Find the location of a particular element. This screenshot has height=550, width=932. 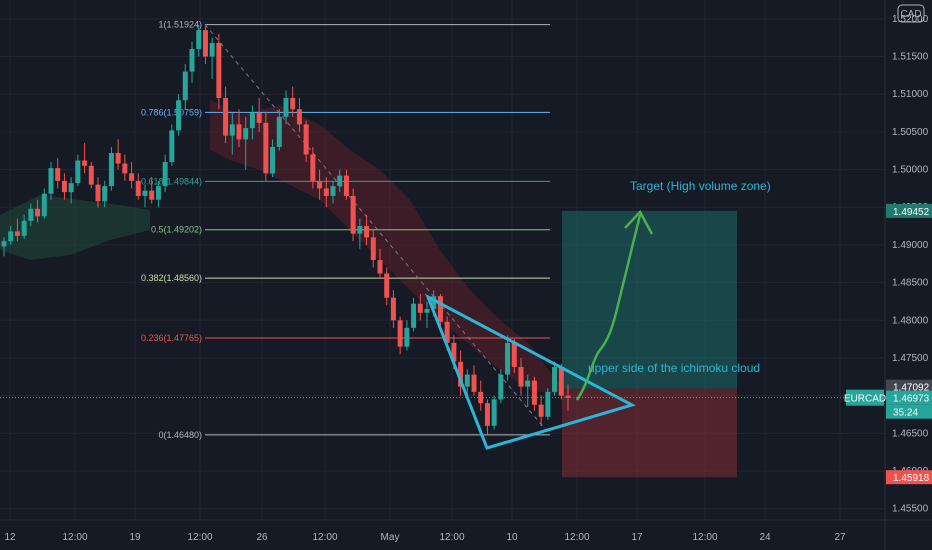

x-tick-label: 12:00 is located at coordinates (704, 537).